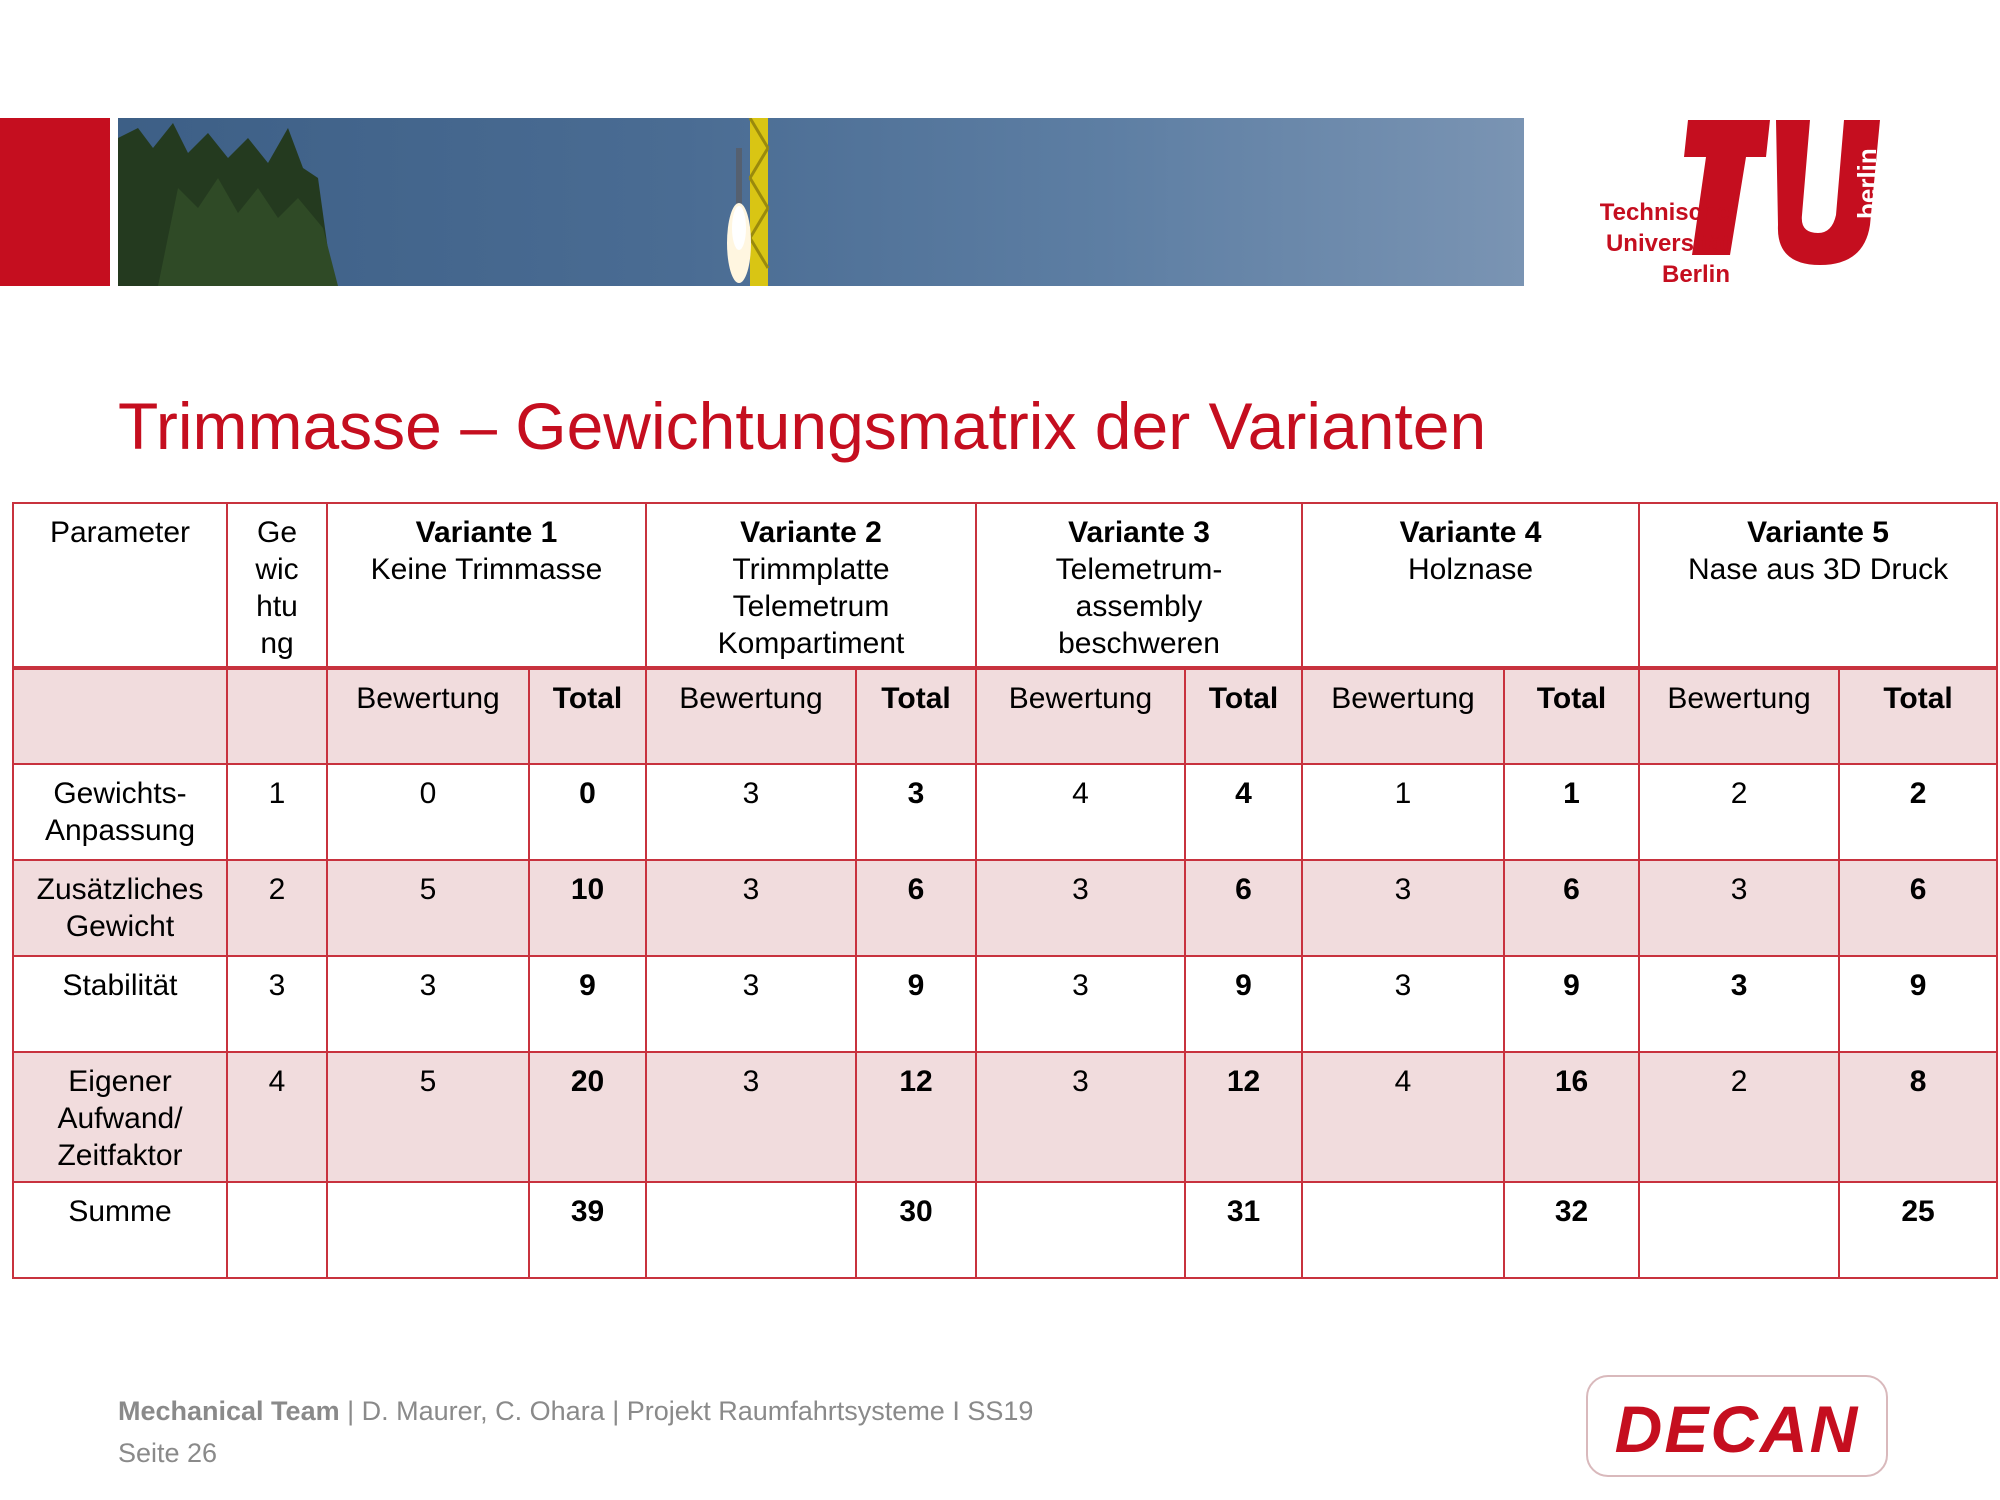 This screenshot has width=2000, height=1500. I want to click on logo-wordmark: Technische Universität Berlin, so click(1655, 243).